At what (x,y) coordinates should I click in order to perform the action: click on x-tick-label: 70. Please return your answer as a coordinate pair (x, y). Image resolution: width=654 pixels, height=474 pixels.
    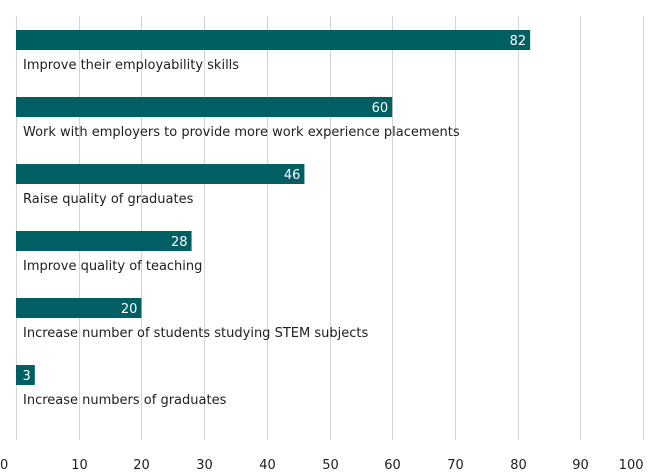
    Looking at the image, I should click on (455, 465).